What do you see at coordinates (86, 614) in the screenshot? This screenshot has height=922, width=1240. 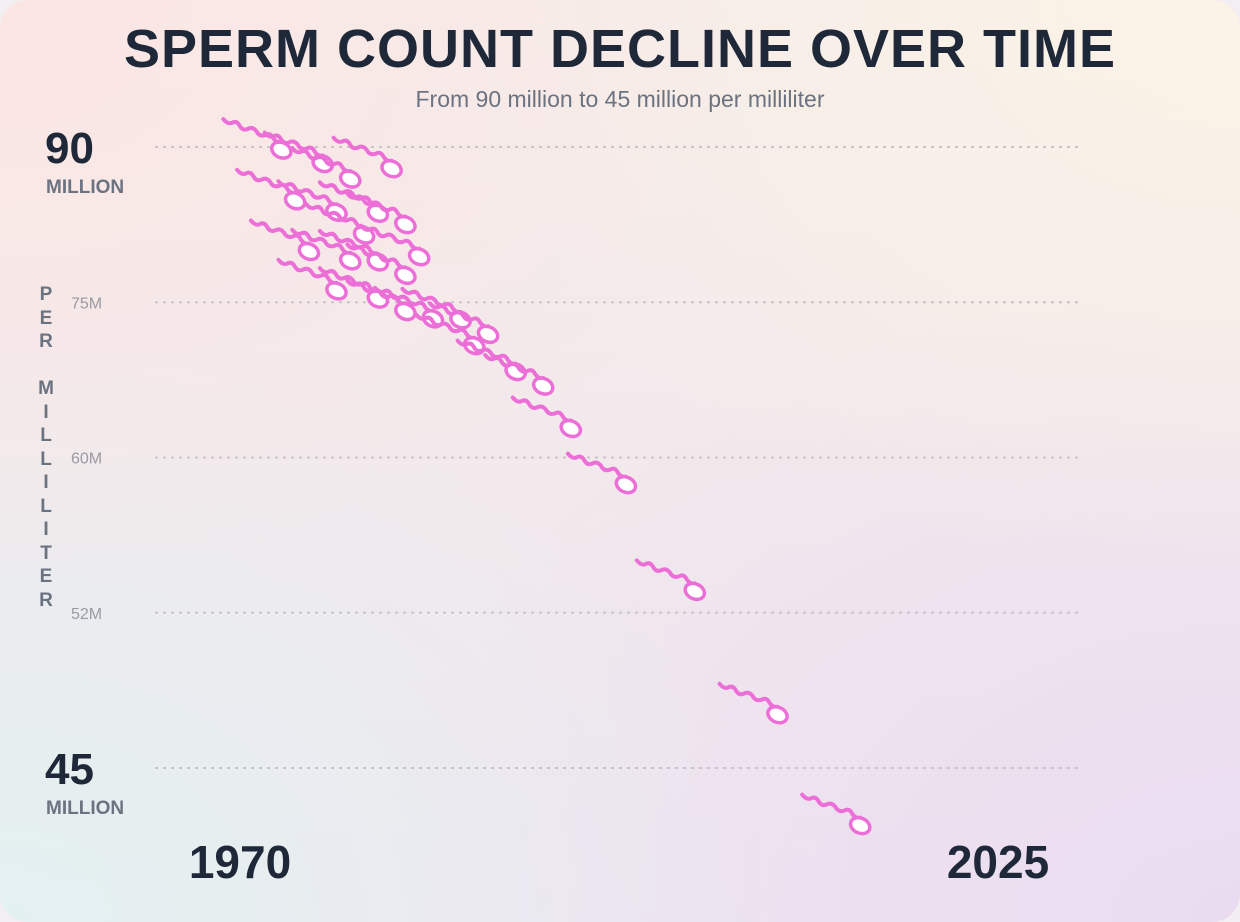 I see `y-tick-label: 52M` at bounding box center [86, 614].